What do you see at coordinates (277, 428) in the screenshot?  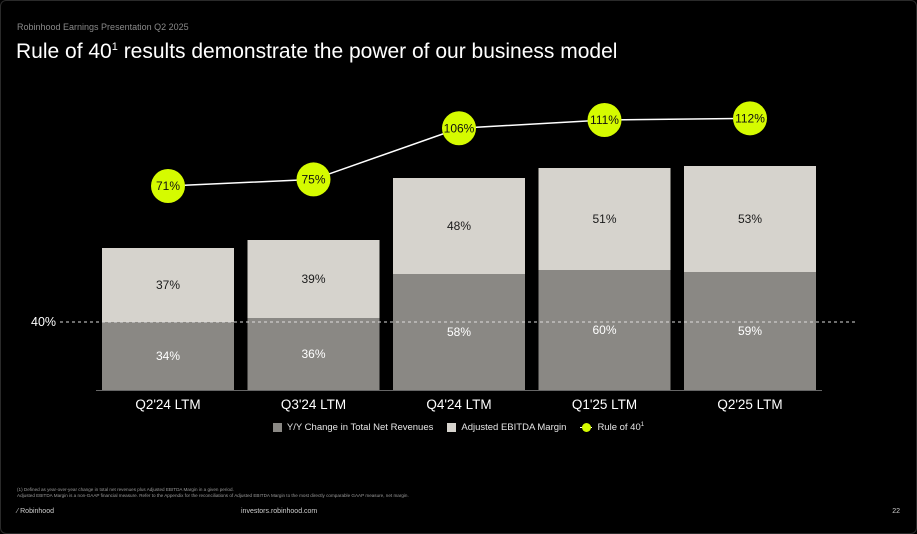 I see `legend-swatch-revenue-growth` at bounding box center [277, 428].